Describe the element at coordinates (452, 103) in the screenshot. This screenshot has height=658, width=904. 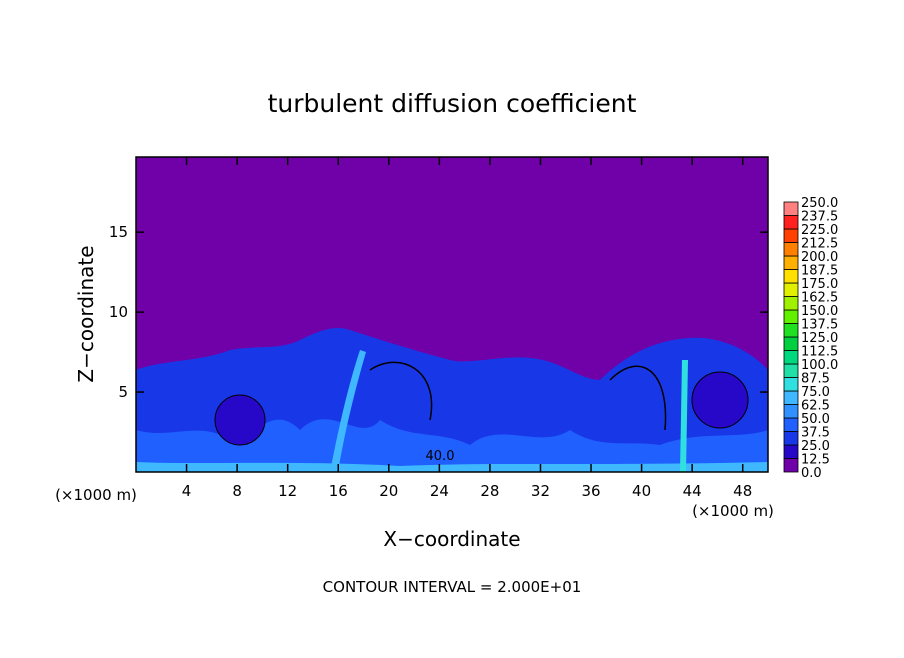
I see `chart-title: turbulent diffusion coefficient` at that location.